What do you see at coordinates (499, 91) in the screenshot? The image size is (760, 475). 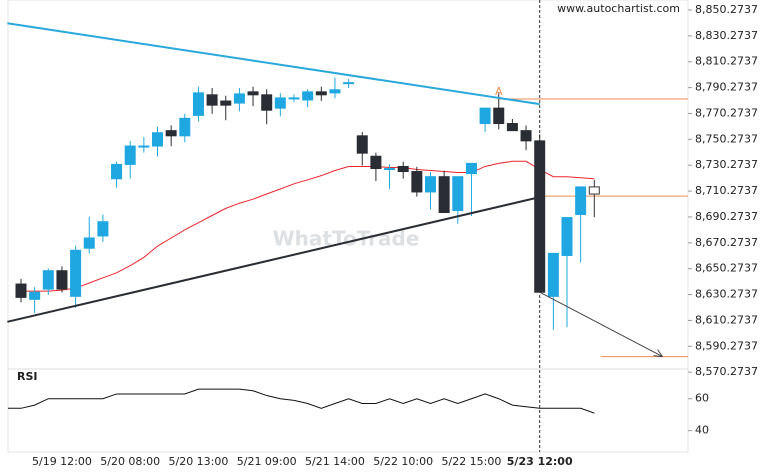 I see `pattern-label: A` at bounding box center [499, 91].